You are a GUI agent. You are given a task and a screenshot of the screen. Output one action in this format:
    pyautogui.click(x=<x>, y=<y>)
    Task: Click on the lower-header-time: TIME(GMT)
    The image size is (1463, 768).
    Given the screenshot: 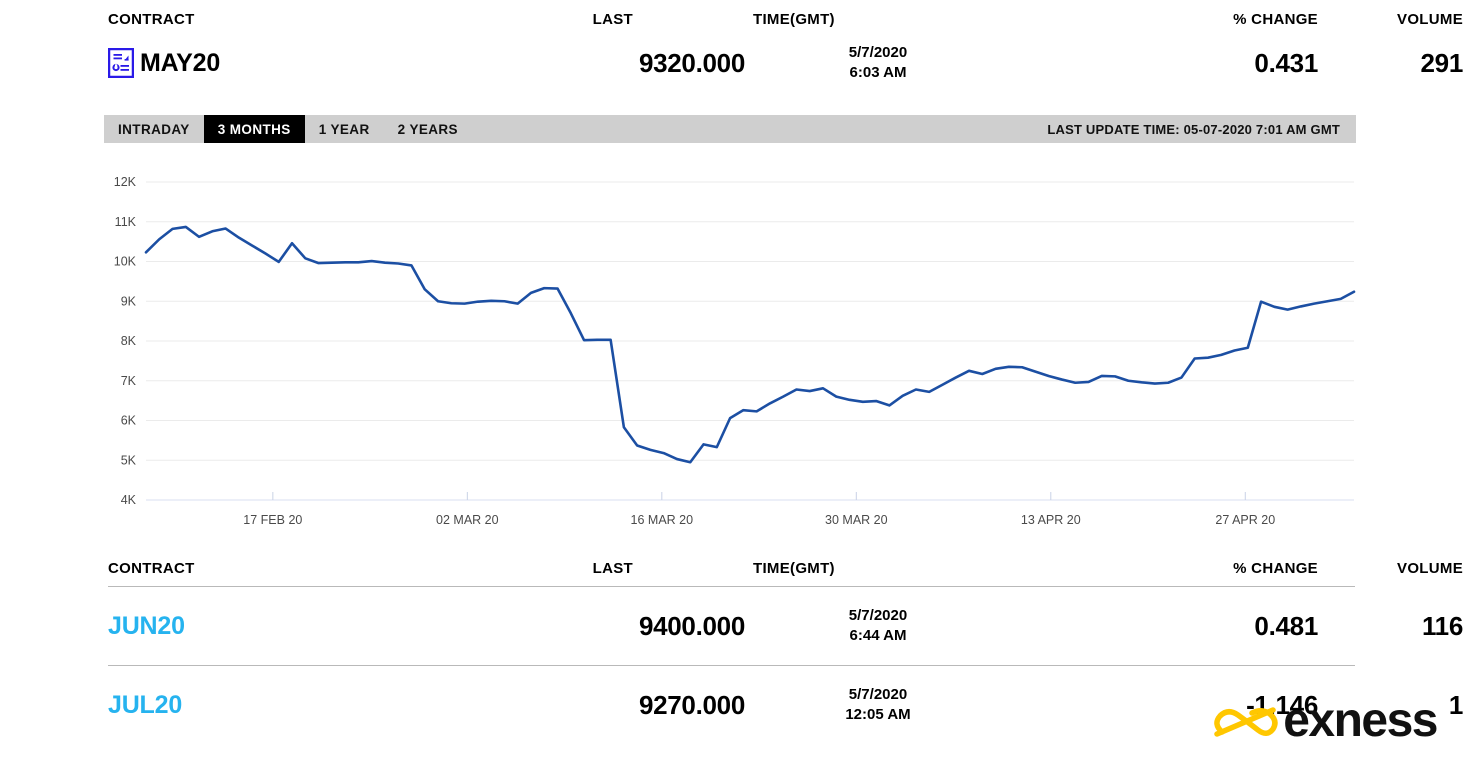 What is the action you would take?
    pyautogui.click(x=794, y=568)
    